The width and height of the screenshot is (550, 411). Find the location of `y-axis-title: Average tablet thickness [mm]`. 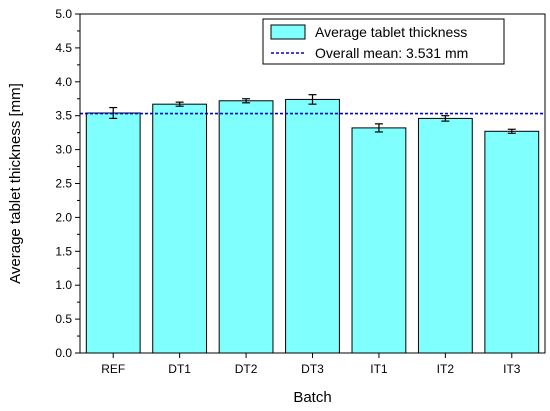

y-axis-title: Average tablet thickness [mm] is located at coordinates (15, 183).